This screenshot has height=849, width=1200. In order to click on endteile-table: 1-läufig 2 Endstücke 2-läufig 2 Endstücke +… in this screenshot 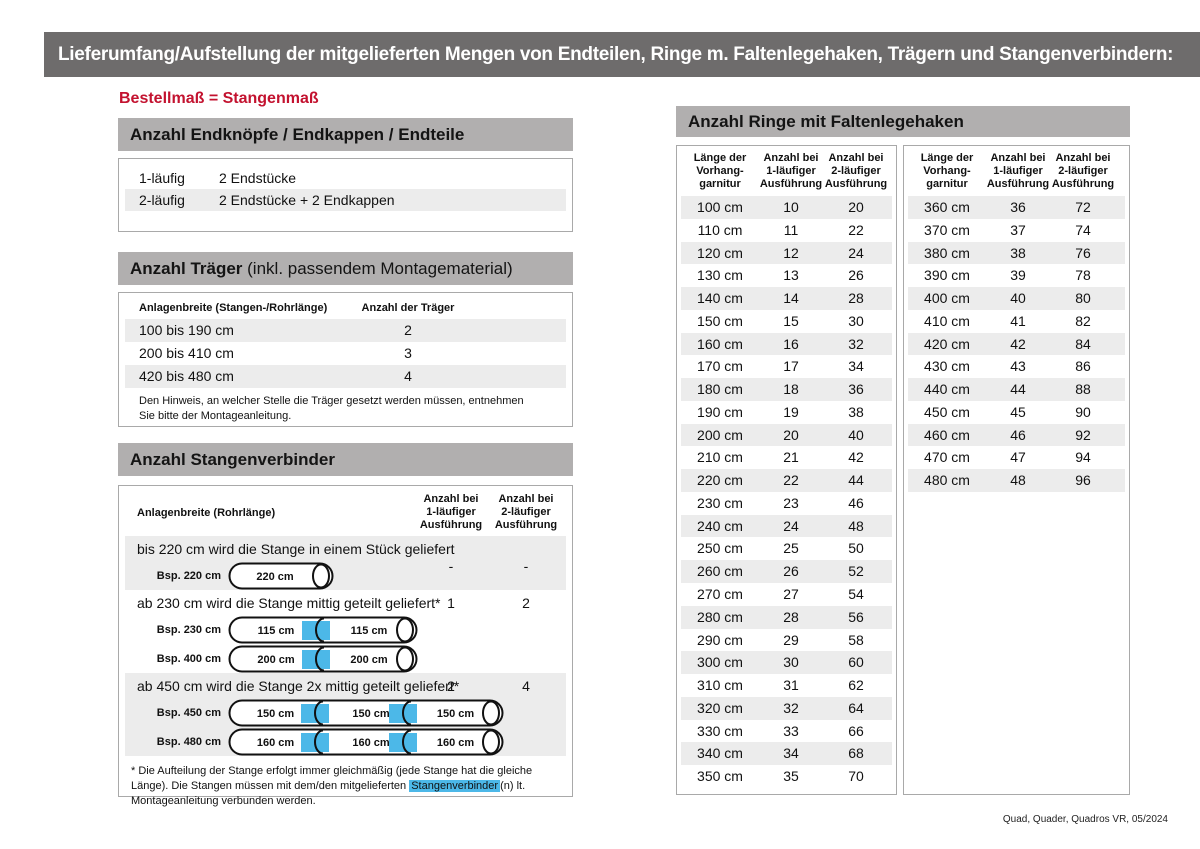, I will do `click(345, 195)`.